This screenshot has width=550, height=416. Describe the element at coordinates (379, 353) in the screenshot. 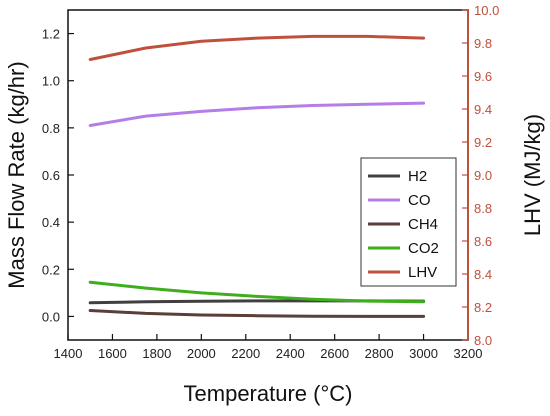

I see `x-tick-label: 2800` at that location.